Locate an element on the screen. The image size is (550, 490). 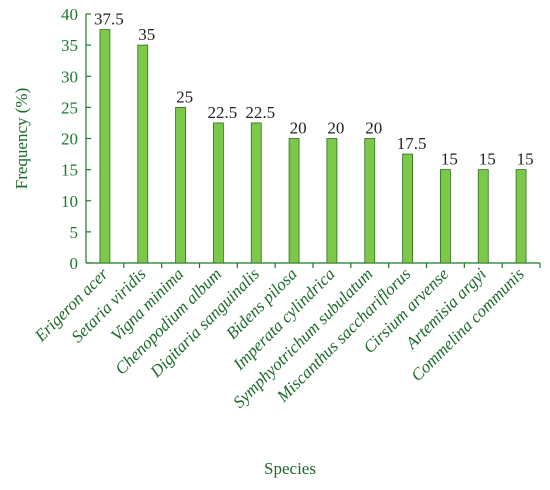
data-label: 35 is located at coordinates (146, 34).